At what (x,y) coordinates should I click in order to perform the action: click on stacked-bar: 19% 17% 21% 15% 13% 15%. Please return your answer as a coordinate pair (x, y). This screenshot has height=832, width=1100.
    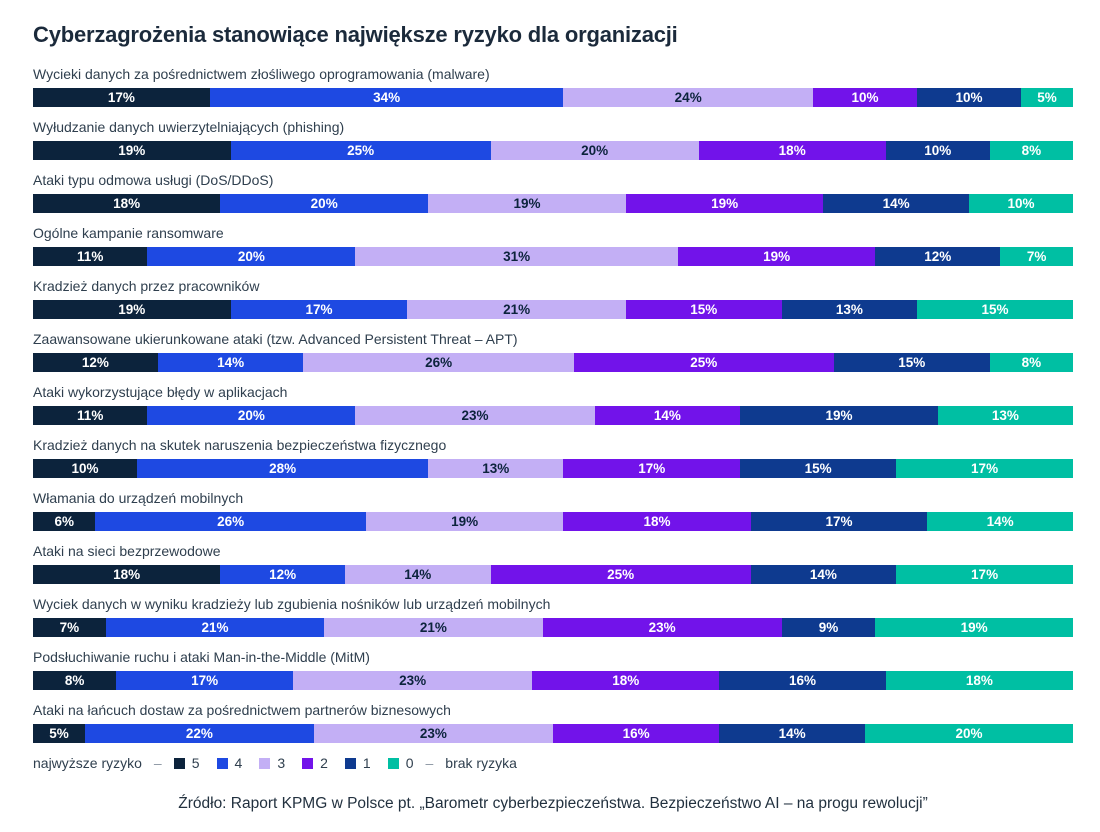
    Looking at the image, I should click on (553, 309).